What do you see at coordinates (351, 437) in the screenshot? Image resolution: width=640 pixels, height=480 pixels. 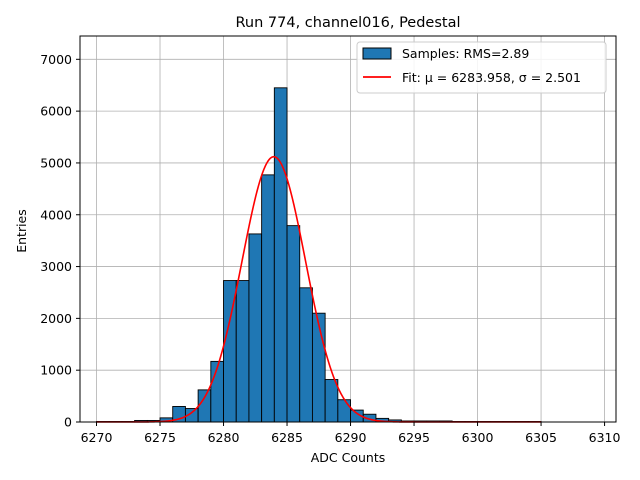 I see `x-tick-label: 6290` at bounding box center [351, 437].